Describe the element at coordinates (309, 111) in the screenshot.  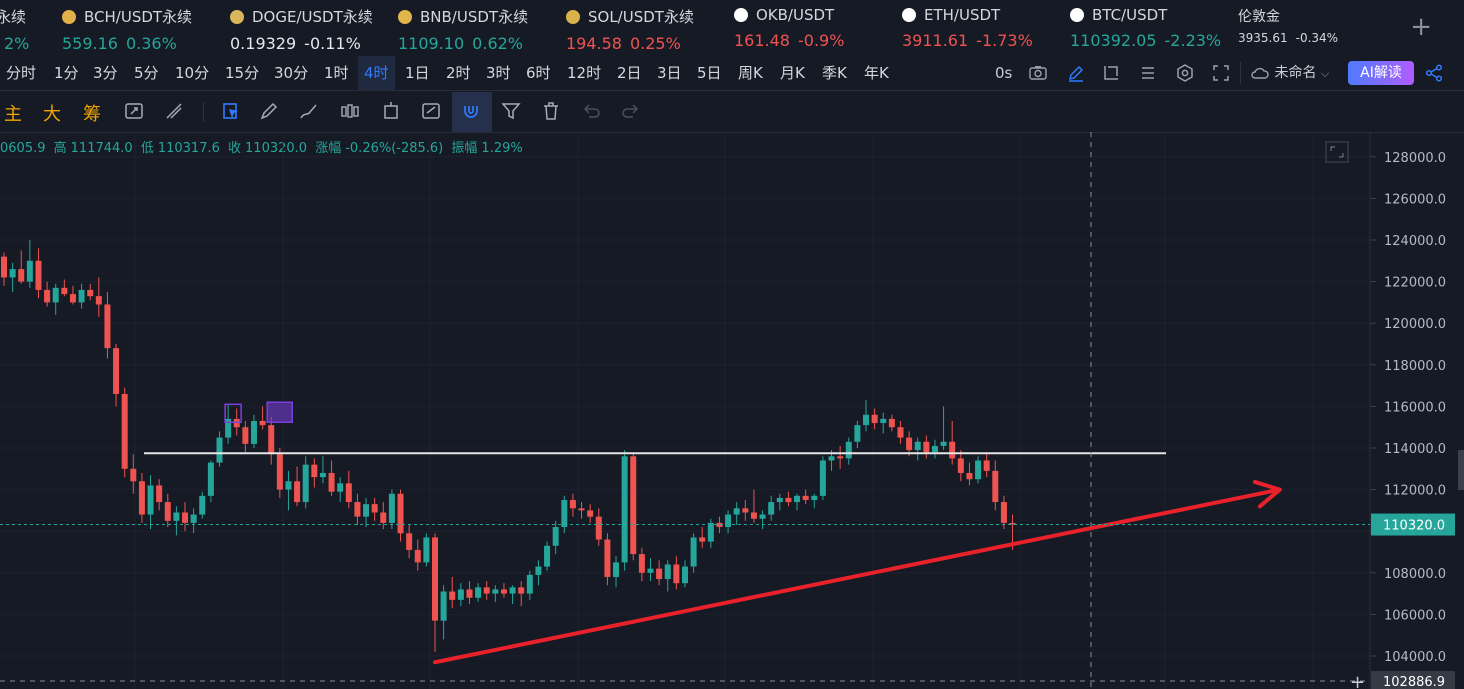
I see `brush-tool-icon` at that location.